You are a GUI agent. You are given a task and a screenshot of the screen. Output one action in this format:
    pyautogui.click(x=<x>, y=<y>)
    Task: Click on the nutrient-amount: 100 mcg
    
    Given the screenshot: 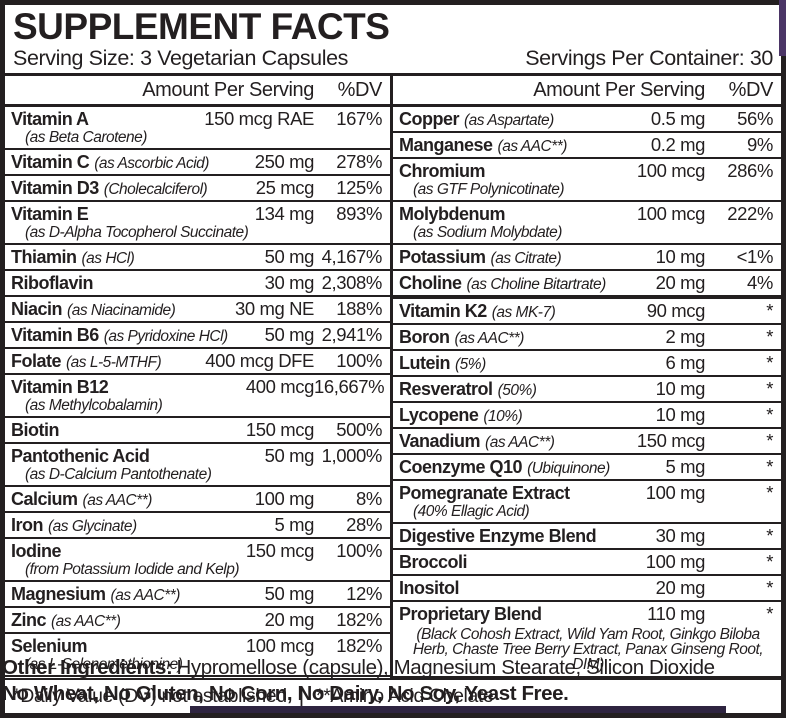 What is the action you would take?
    pyautogui.click(x=671, y=213)
    